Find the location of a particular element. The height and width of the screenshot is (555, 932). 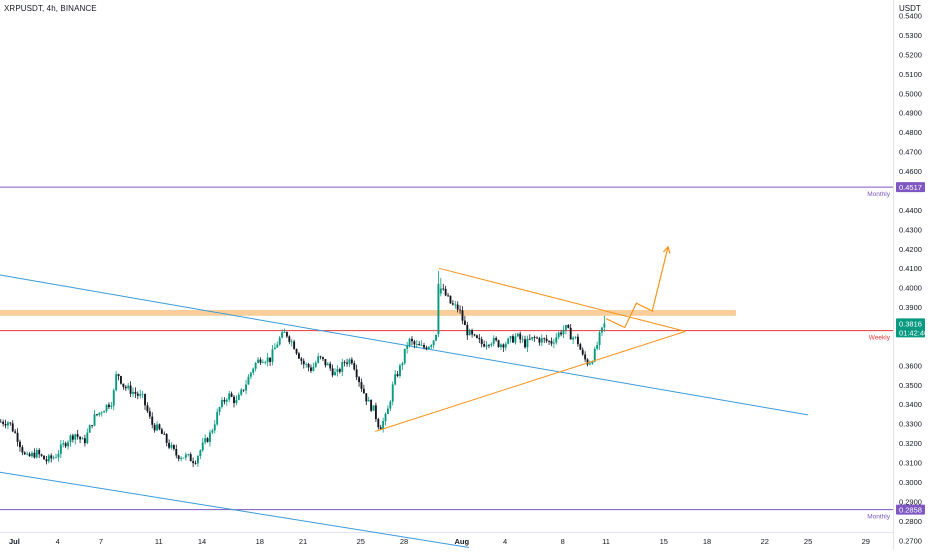

y-tick-label: 0.3100 is located at coordinates (910, 463).